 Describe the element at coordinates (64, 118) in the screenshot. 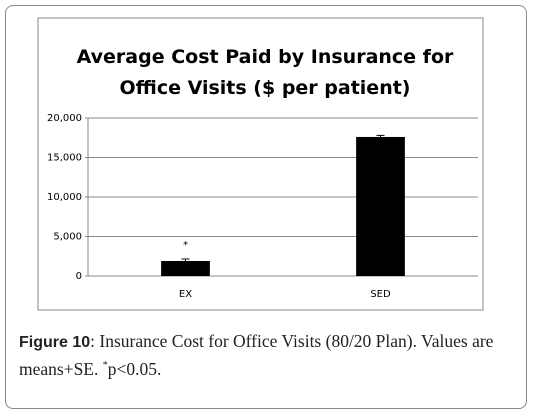

I see `y-tick-label: 20,000` at that location.